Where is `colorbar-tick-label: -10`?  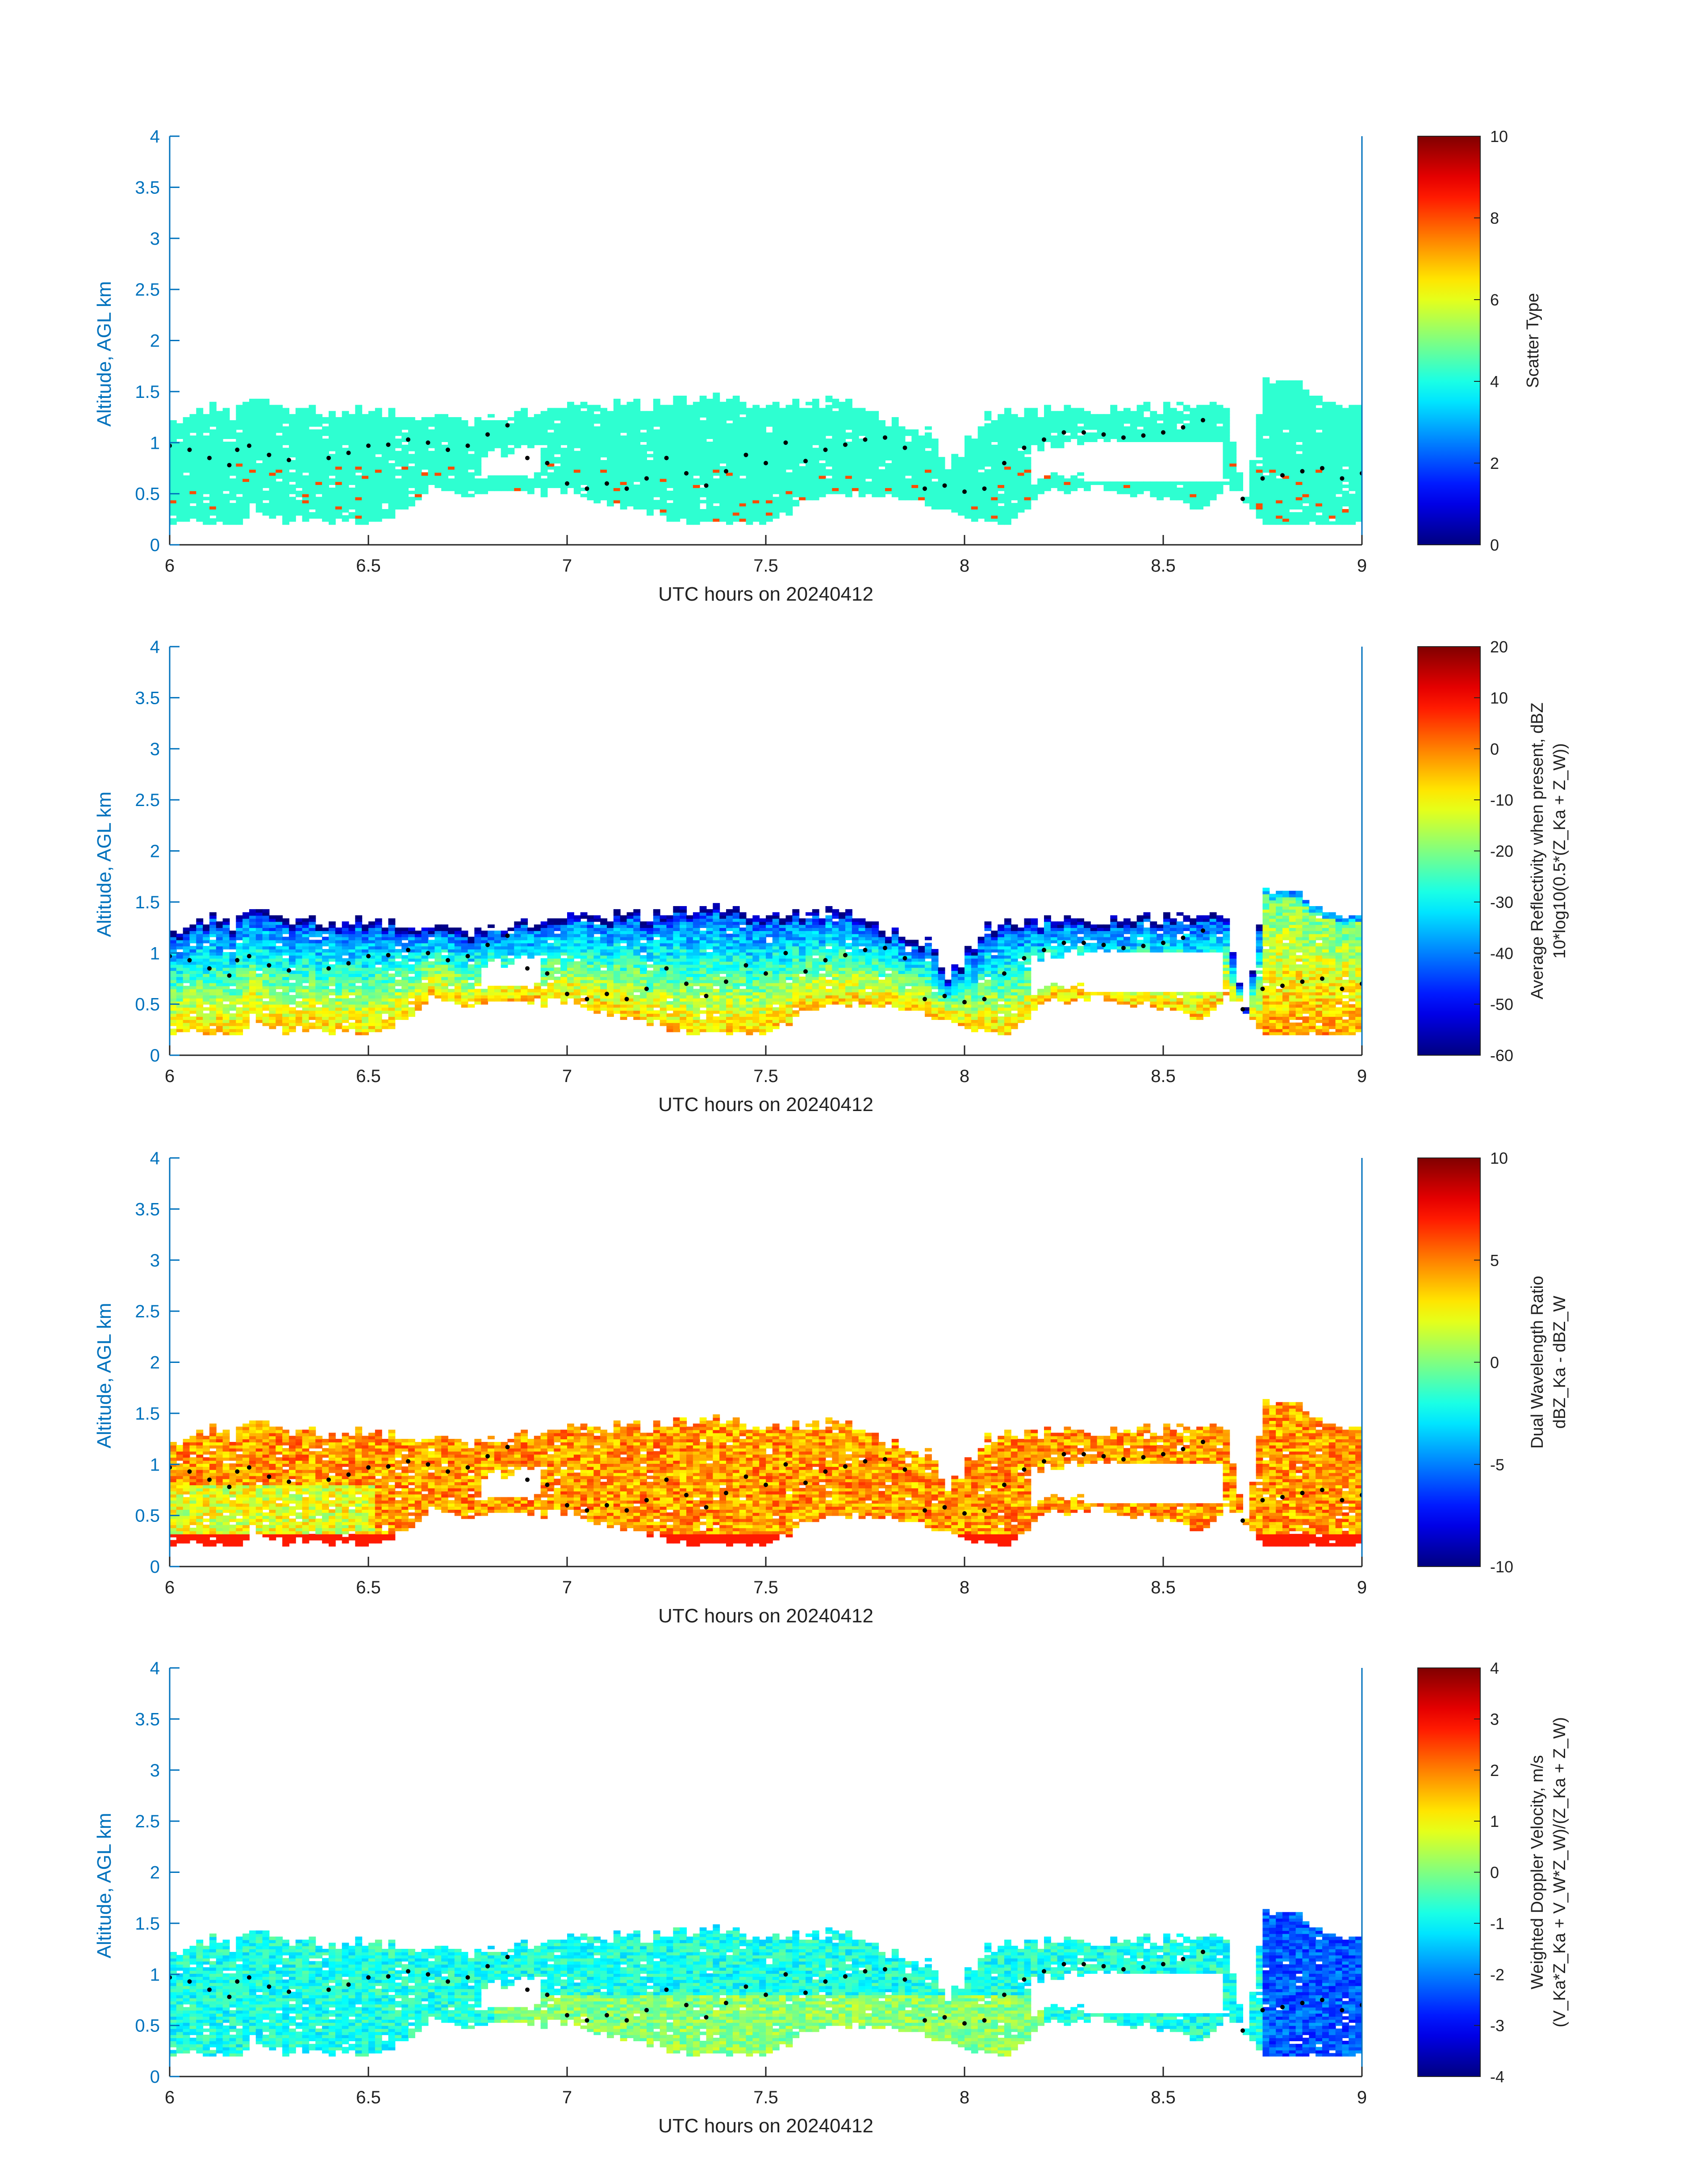 colorbar-tick-label: -10 is located at coordinates (1501, 1567).